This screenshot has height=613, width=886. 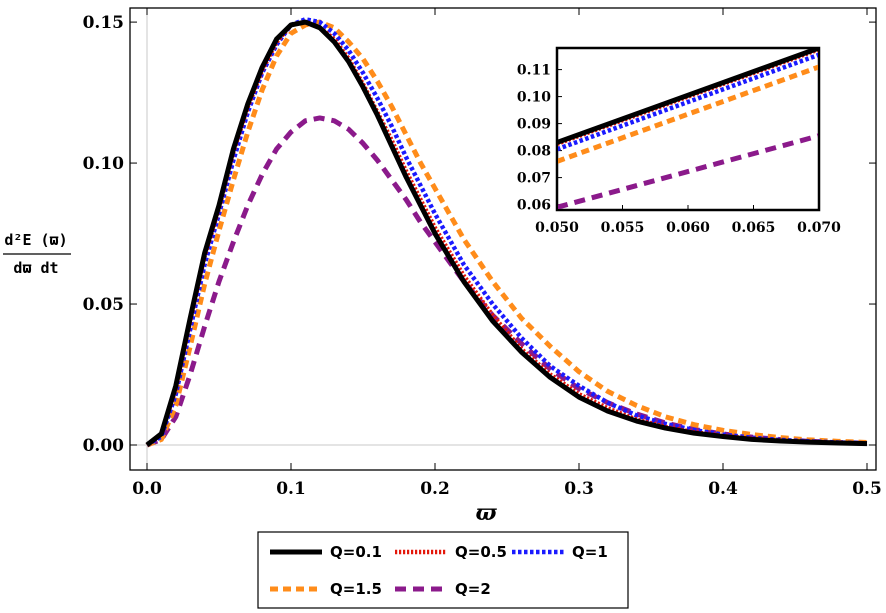 I want to click on x-tick-label: 0.5, so click(x=867, y=489).